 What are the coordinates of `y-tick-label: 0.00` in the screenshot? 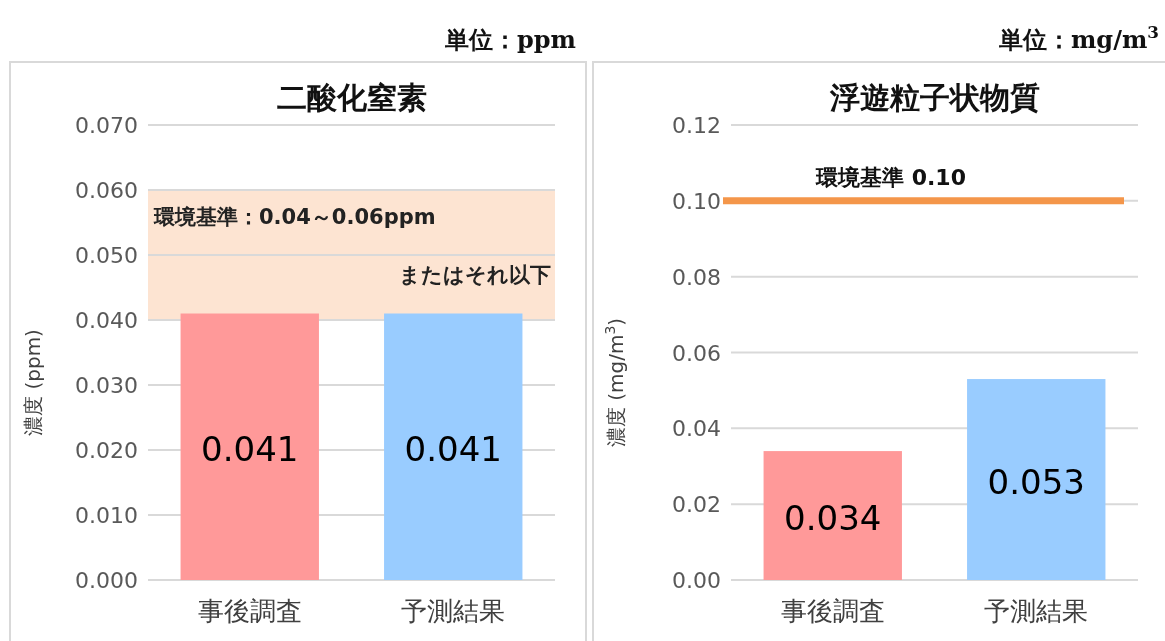 It's located at (696, 580).